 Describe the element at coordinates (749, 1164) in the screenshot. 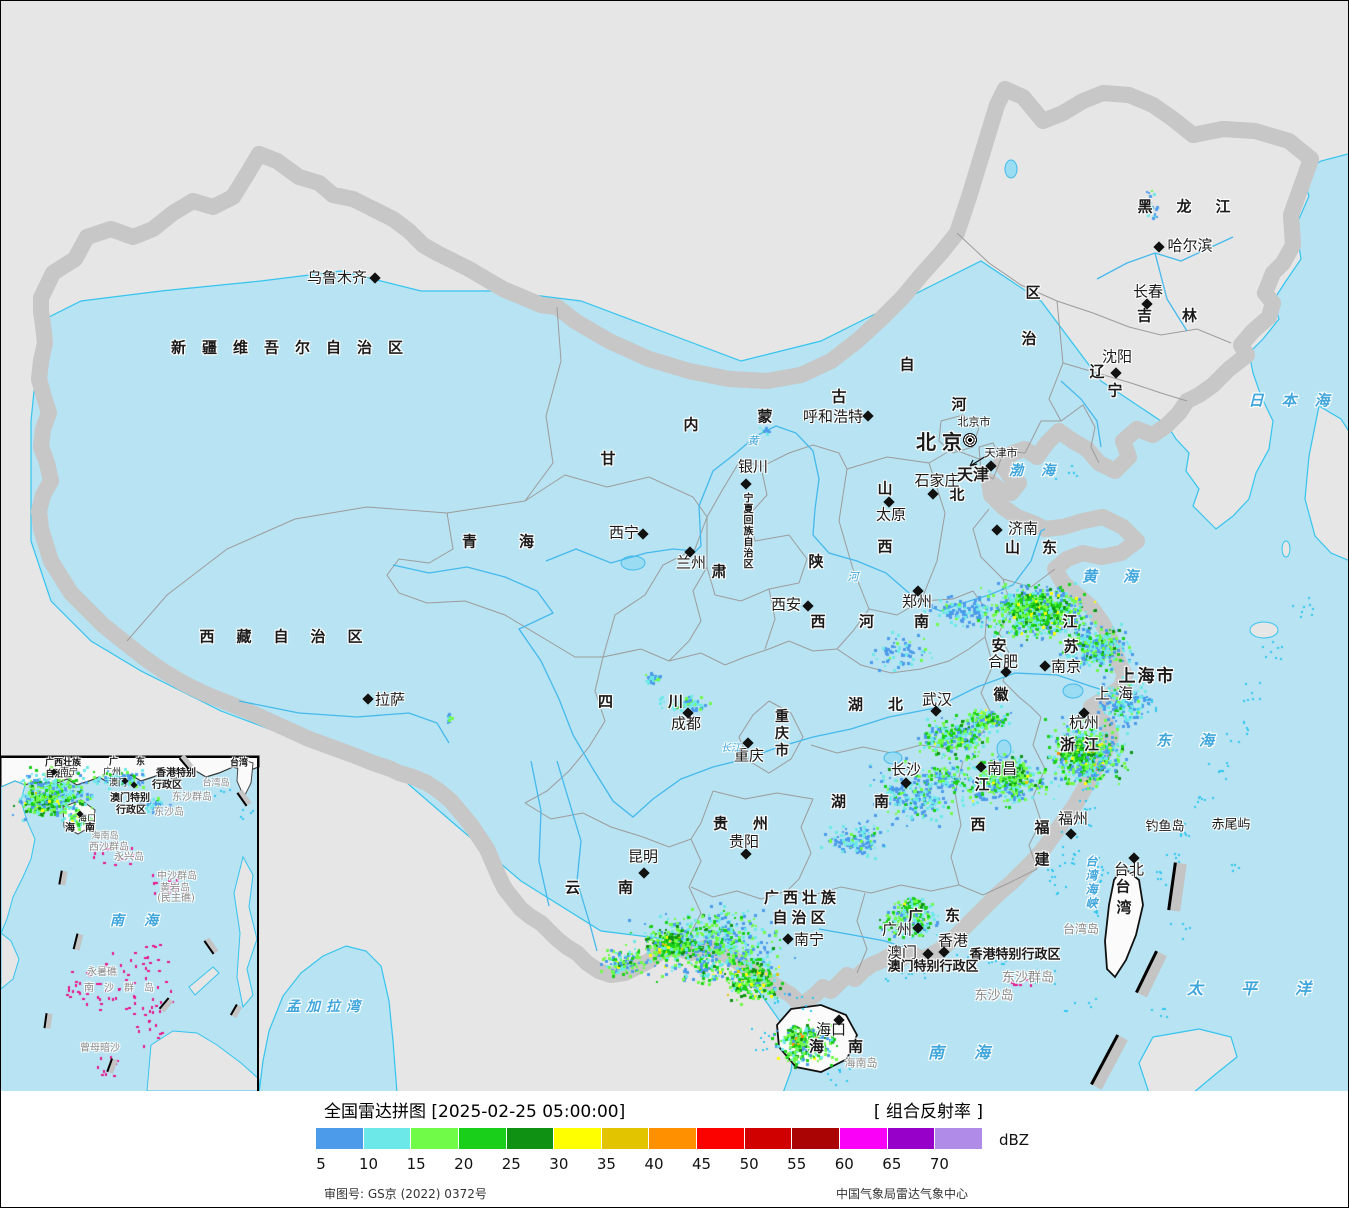

I see `colorbar-tick: 50` at that location.